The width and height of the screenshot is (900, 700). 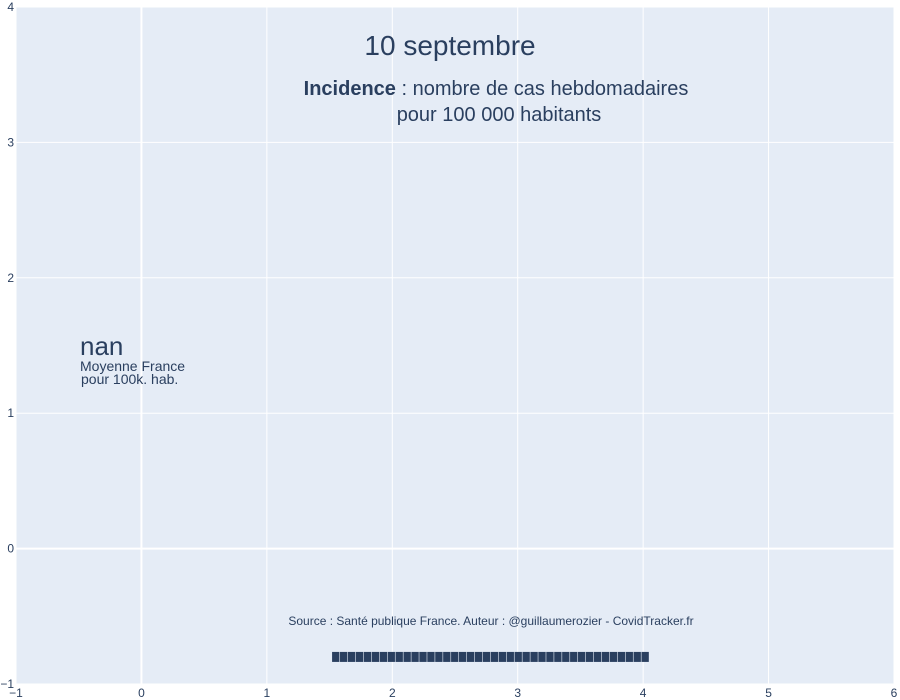 What do you see at coordinates (16, 693) in the screenshot?
I see `x-tick-label: −1` at bounding box center [16, 693].